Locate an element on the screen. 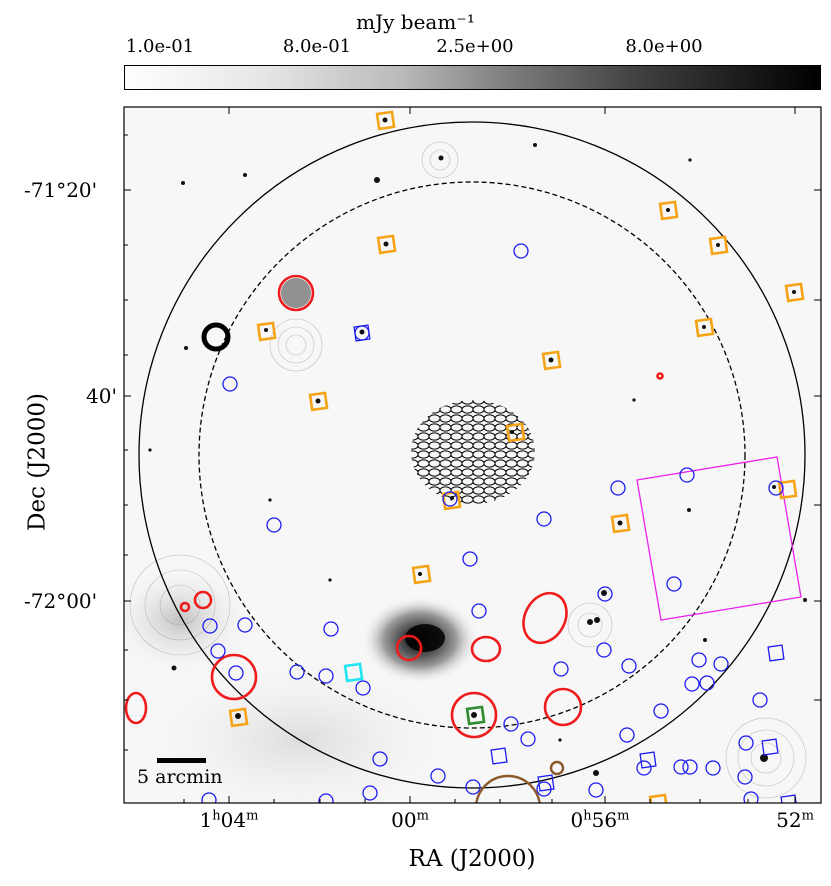  y-tick-label: 40' is located at coordinates (101, 396).